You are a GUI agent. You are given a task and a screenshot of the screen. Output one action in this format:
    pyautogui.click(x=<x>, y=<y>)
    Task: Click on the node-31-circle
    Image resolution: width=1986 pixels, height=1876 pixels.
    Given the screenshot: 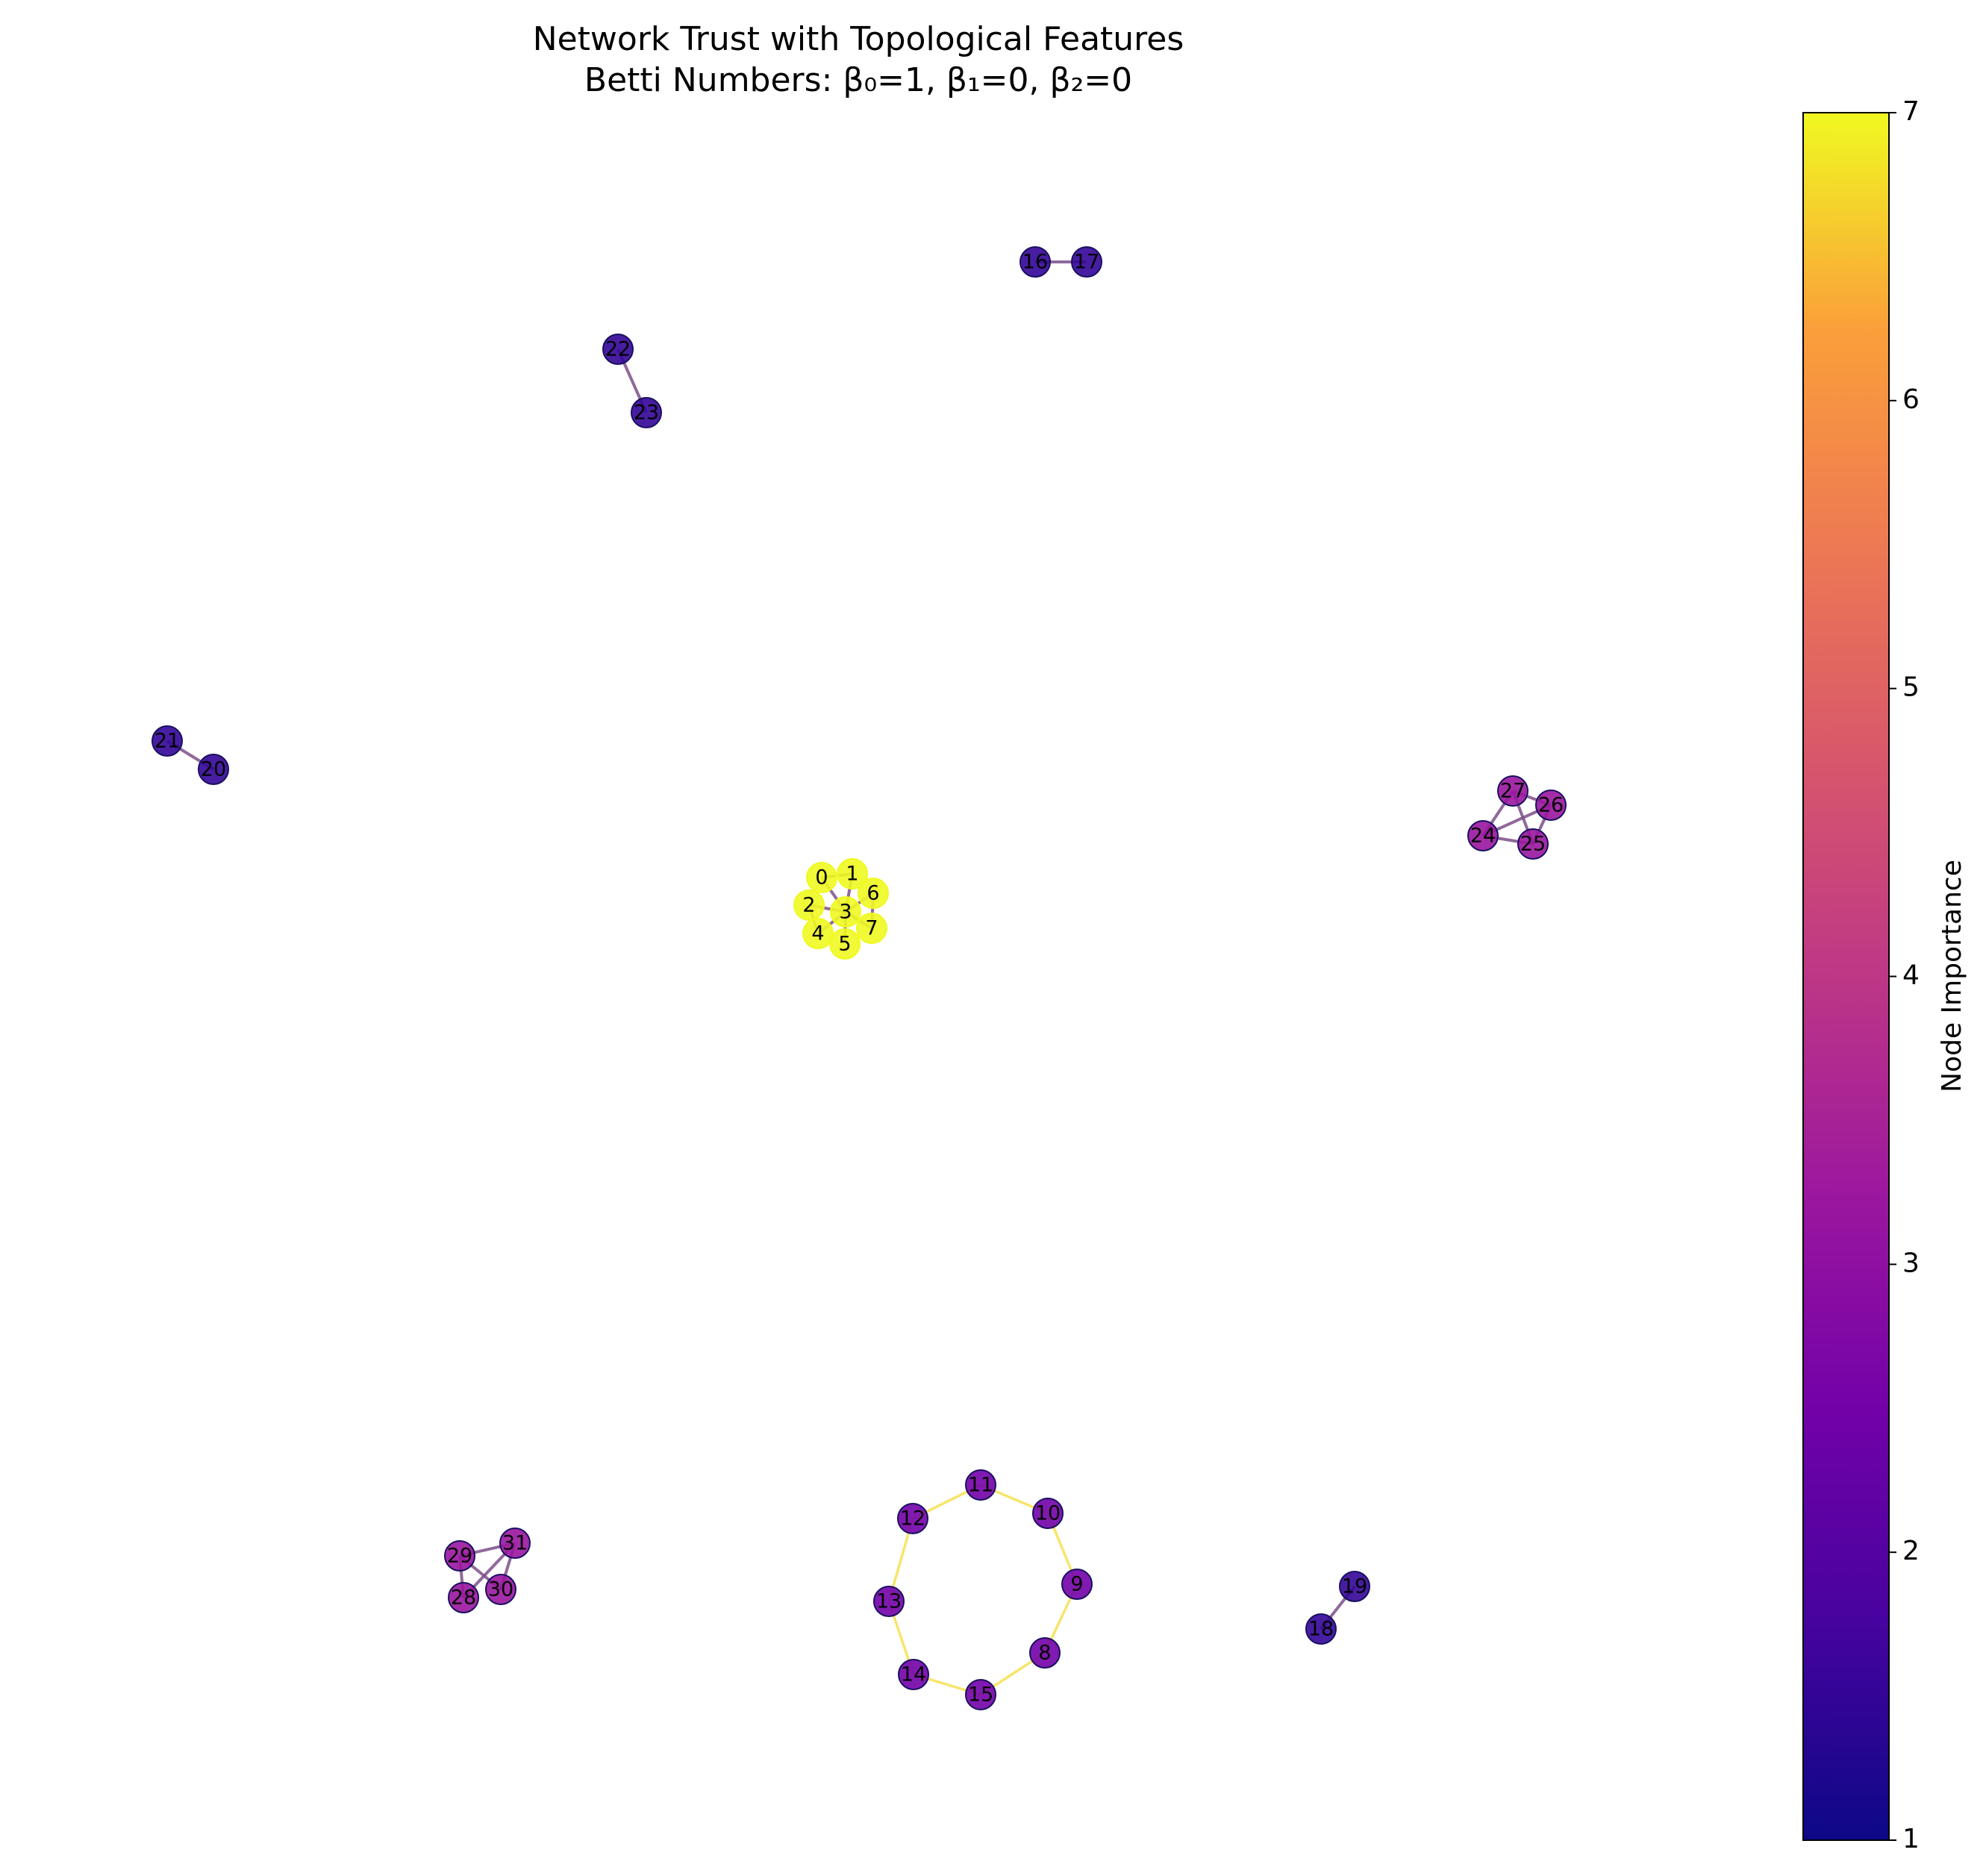 What is the action you would take?
    pyautogui.click(x=515, y=1543)
    